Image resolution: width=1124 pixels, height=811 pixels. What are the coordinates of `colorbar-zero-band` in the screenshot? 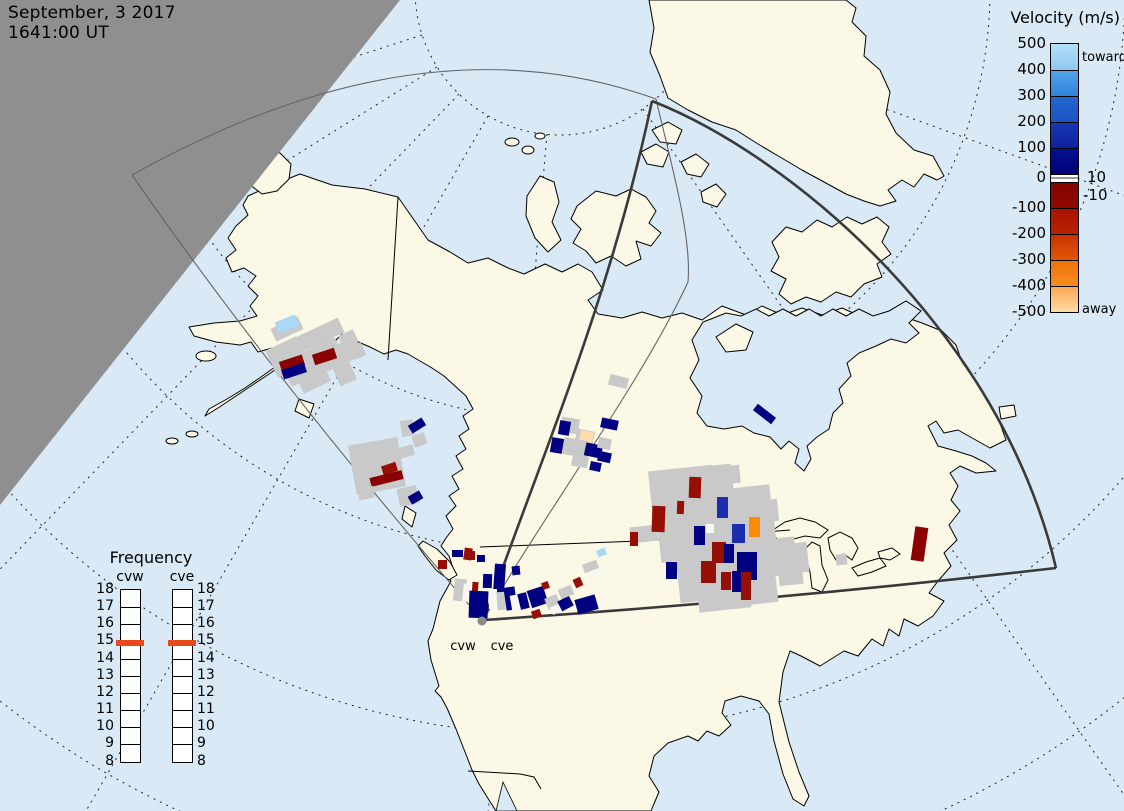 It's located at (1064, 178).